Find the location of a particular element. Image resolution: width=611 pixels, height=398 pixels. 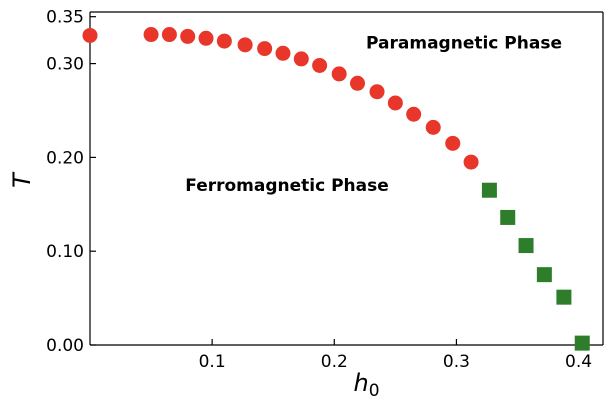

x-tick-label: 0.1 is located at coordinates (212, 362).